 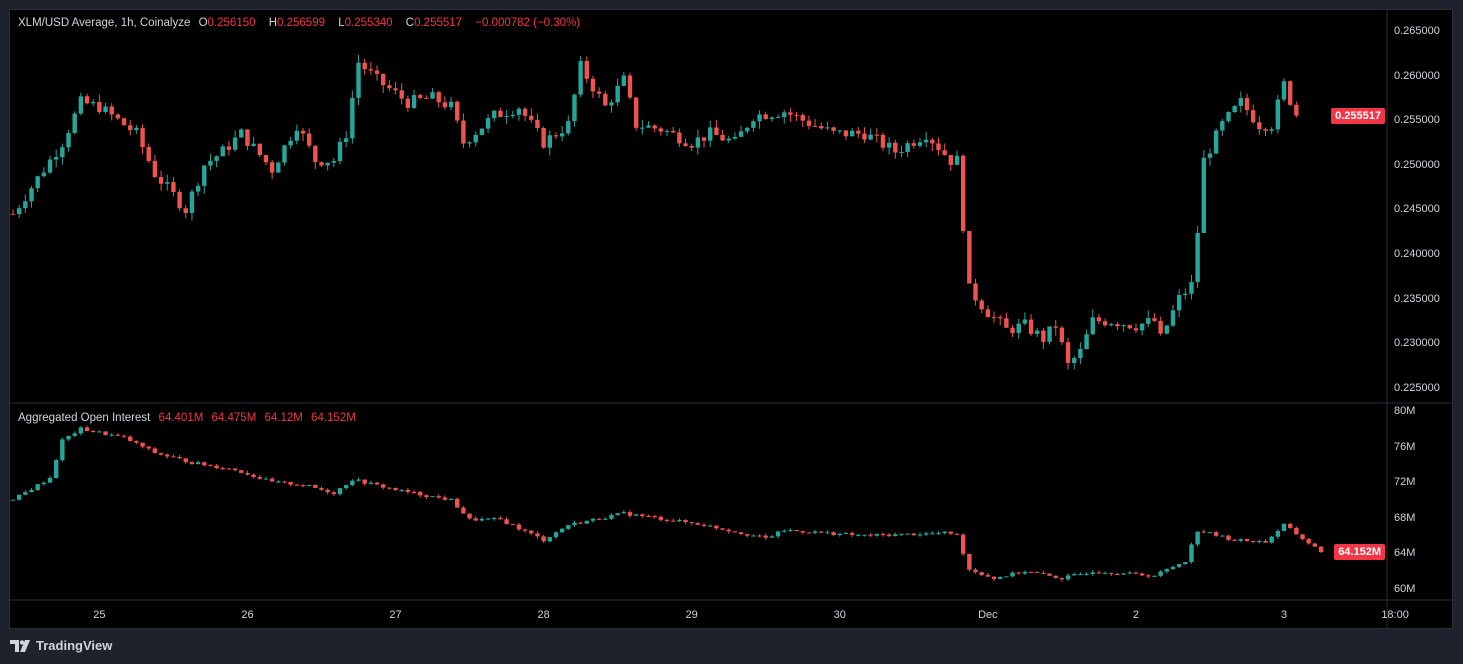 What do you see at coordinates (1405, 411) in the screenshot?
I see `oi-axis-label: 80M` at bounding box center [1405, 411].